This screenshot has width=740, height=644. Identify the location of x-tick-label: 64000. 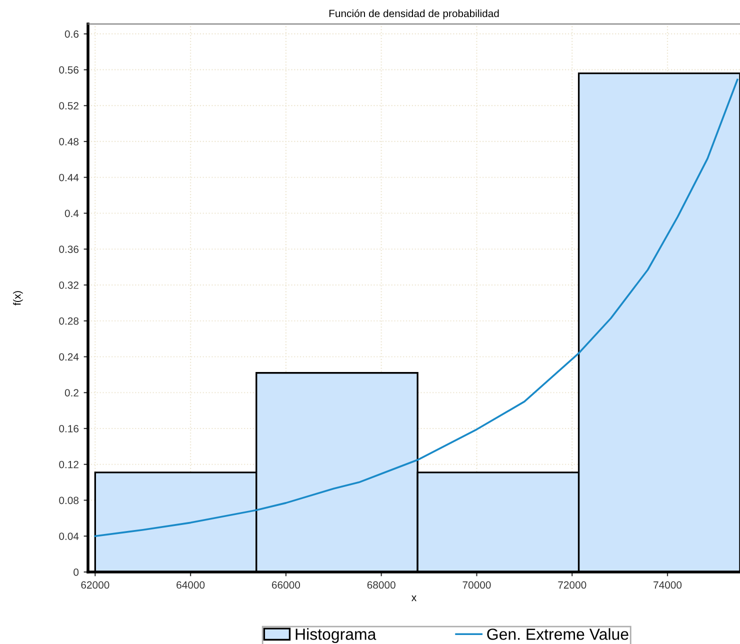
(190, 585).